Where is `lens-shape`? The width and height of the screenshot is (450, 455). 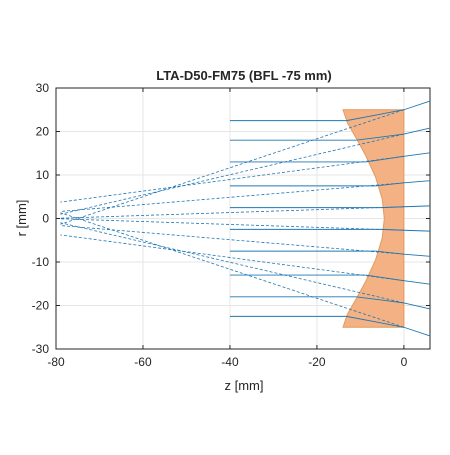
lens-shape is located at coordinates (373, 218).